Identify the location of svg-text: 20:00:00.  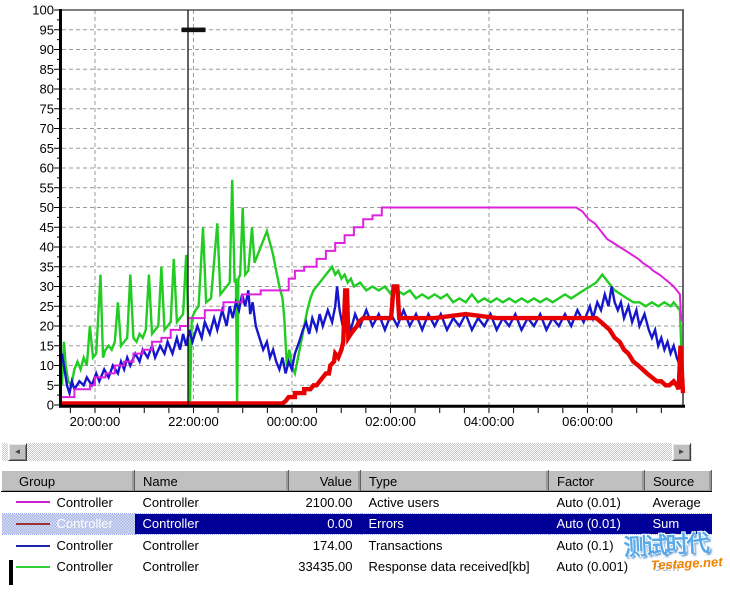
(95, 421).